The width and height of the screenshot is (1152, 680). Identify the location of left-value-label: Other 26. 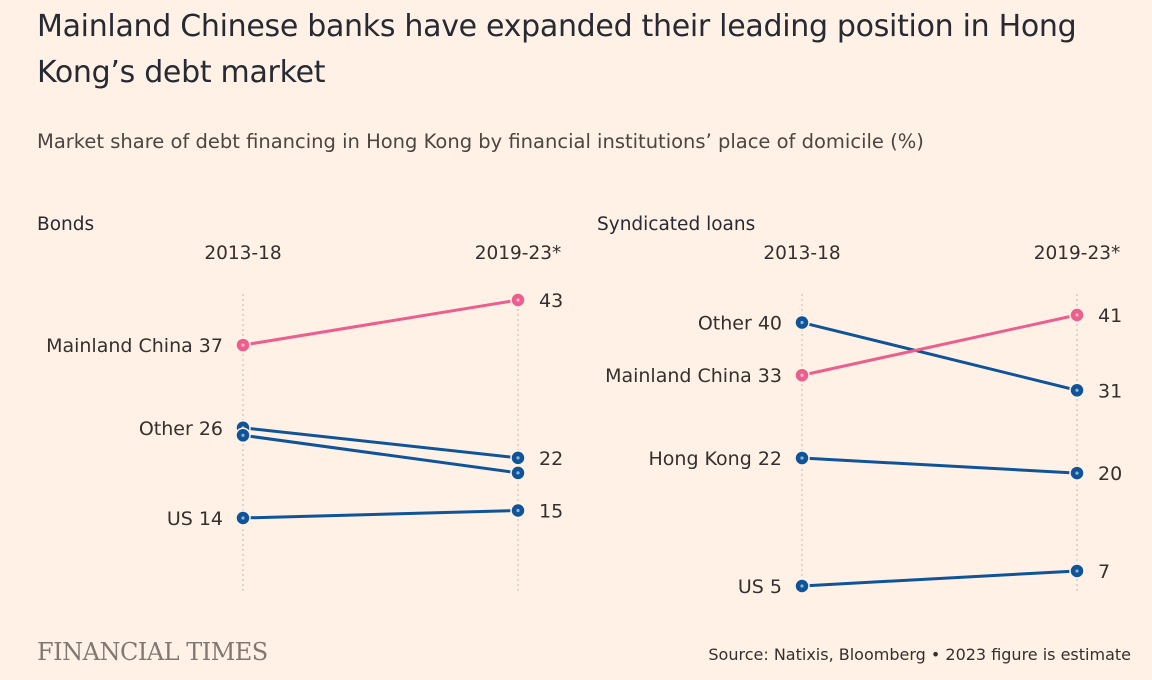
(181, 429).